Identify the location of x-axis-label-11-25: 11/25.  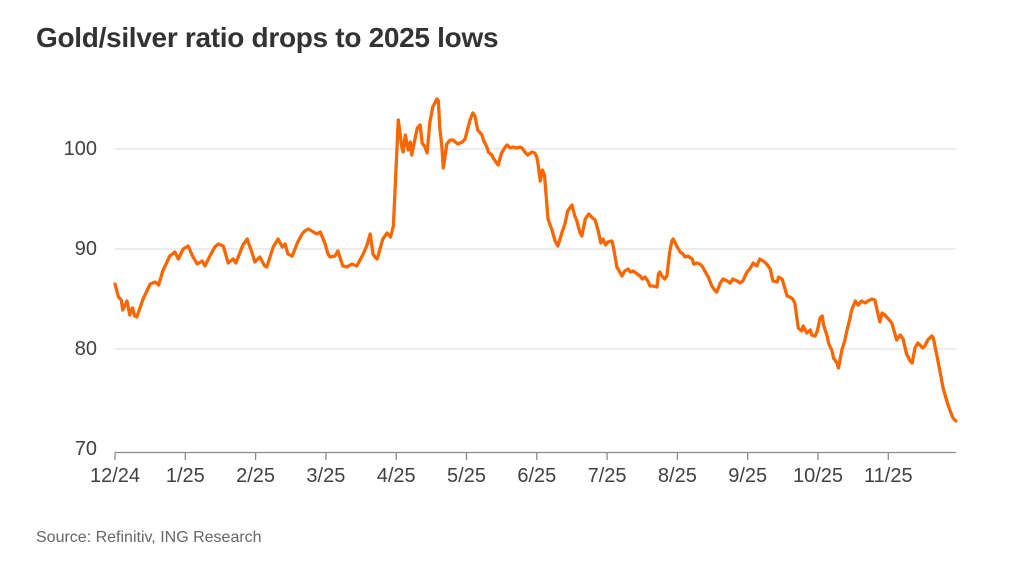
(888, 476).